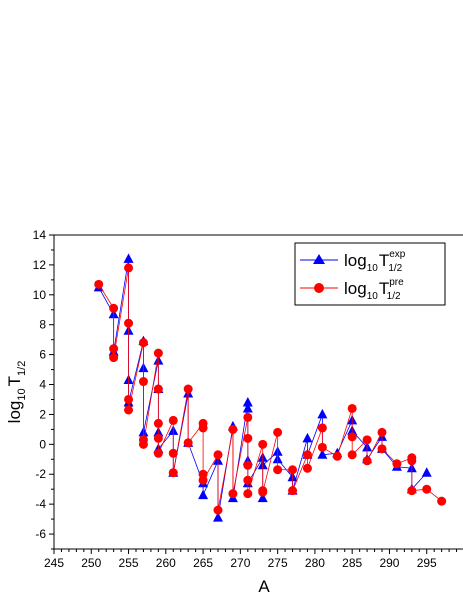  I want to click on legend-marker-exp, so click(319, 259).